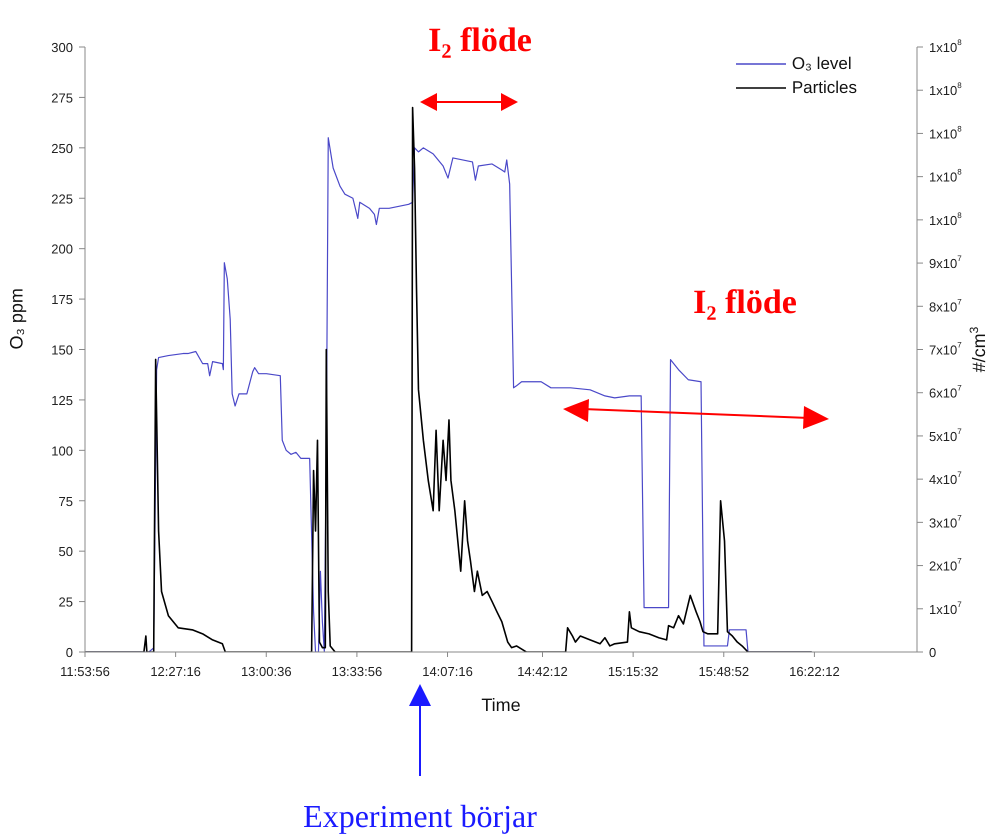 The height and width of the screenshot is (838, 997). I want to click on y-tick-label: 100, so click(62, 450).